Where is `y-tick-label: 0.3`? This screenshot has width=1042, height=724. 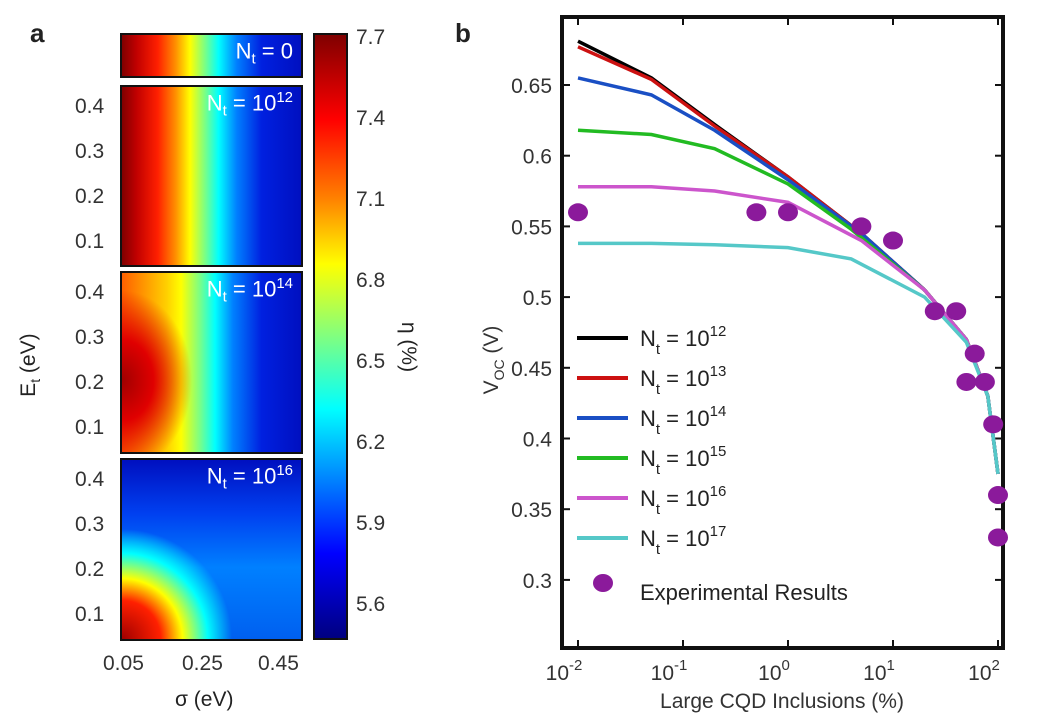 y-tick-label: 0.3 is located at coordinates (537, 581).